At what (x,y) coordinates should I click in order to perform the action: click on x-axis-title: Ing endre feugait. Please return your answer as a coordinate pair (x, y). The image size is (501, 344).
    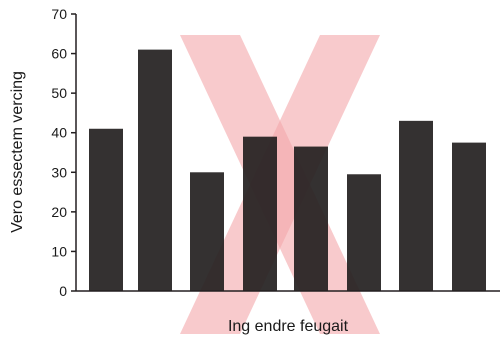
    Looking at the image, I should click on (288, 326).